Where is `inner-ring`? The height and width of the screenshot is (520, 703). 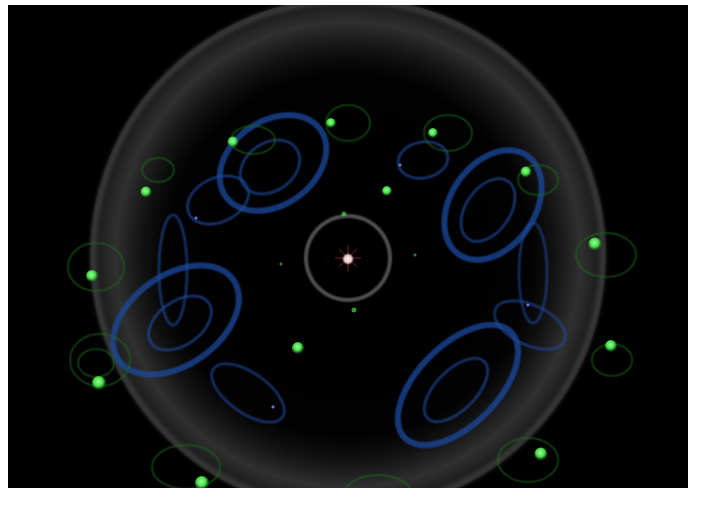 inner-ring is located at coordinates (348, 258).